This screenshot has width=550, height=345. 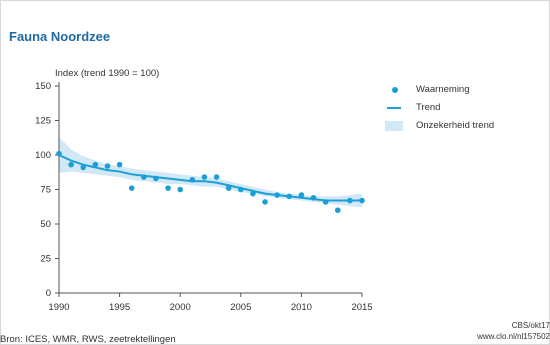 What do you see at coordinates (88, 339) in the screenshot?
I see `source-note: Bron: ICES, WMR, RWS, zeetrektellingen` at bounding box center [88, 339].